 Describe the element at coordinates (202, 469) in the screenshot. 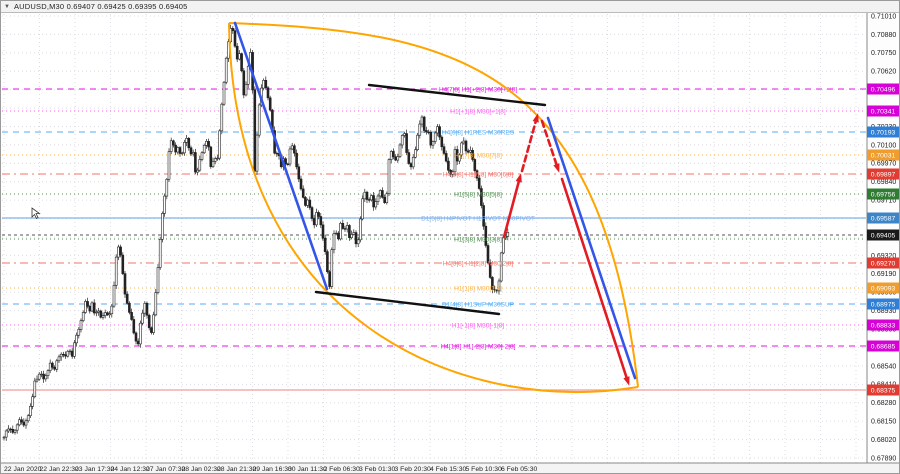

I see `time-axis-label: 28 Jan 02:30` at that location.